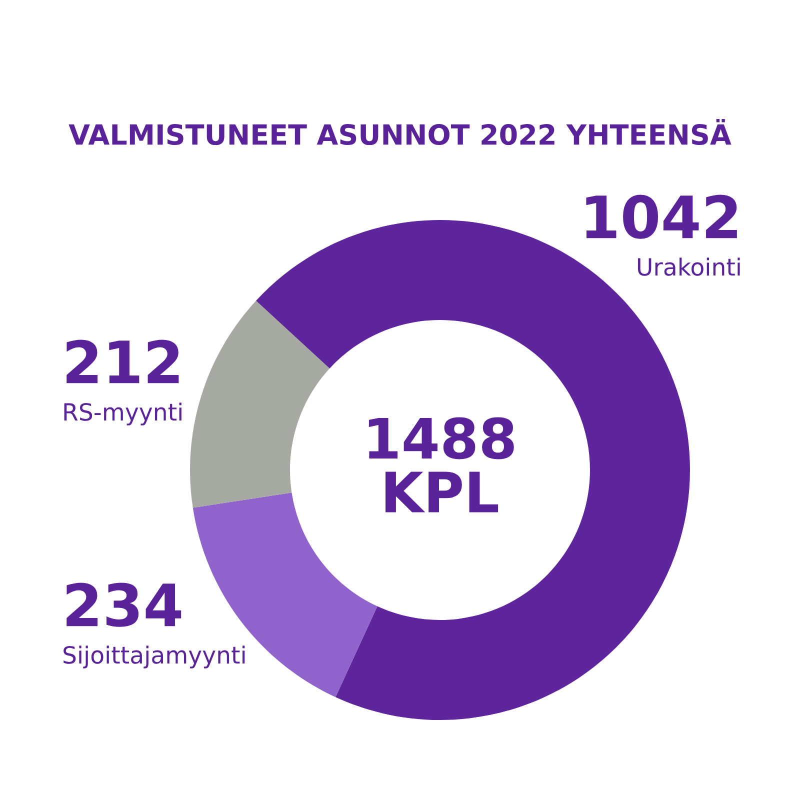 Image resolution: width=800 pixels, height=800 pixels. What do you see at coordinates (123, 414) in the screenshot?
I see `slice-label: RS-myynti` at bounding box center [123, 414].